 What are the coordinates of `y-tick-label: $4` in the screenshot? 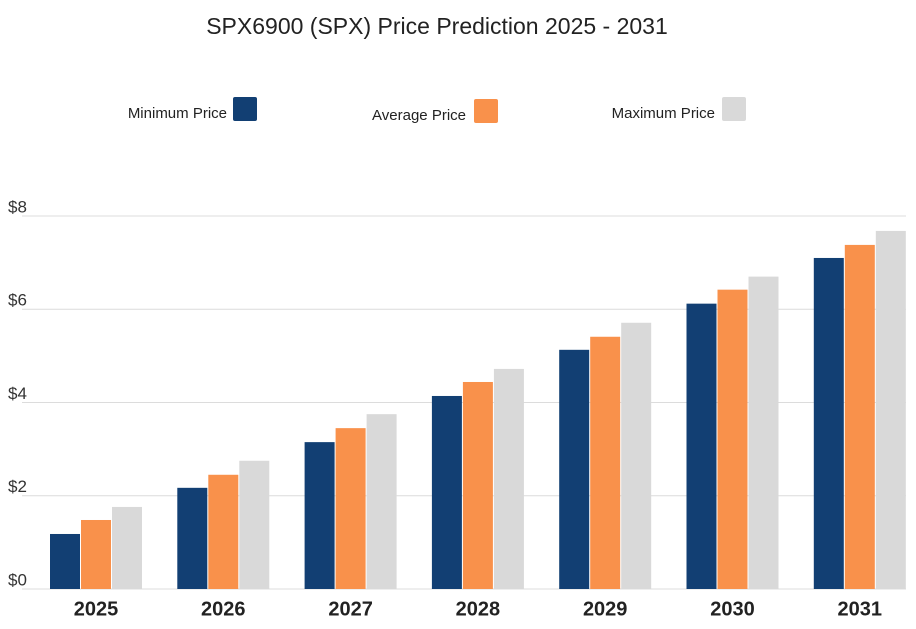 It's located at (17, 393).